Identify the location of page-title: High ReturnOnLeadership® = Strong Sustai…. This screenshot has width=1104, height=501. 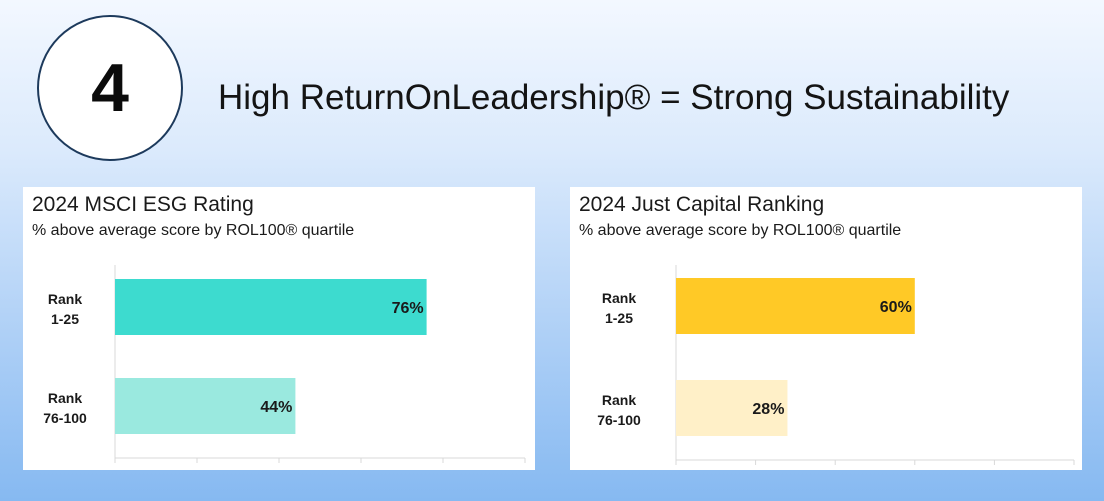
(614, 97).